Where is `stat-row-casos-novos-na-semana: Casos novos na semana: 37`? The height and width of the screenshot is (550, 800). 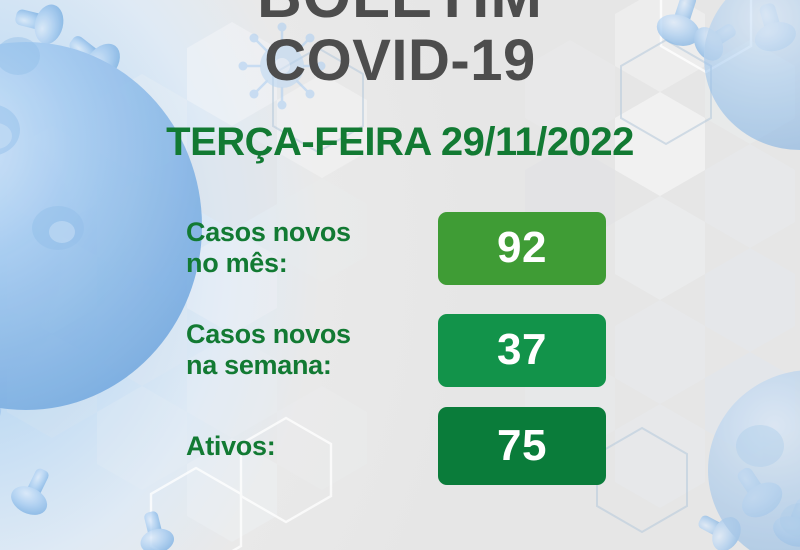 stat-row-casos-novos-na-semana: Casos novos na semana: 37 is located at coordinates (396, 350).